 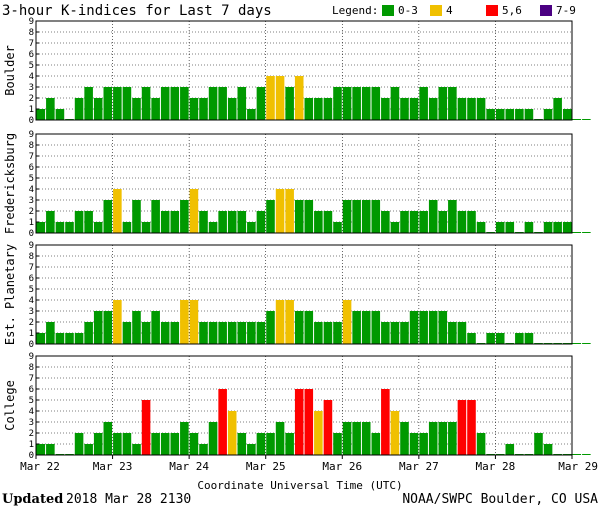 I want to click on updated-label: Updated, so click(x=32, y=499).